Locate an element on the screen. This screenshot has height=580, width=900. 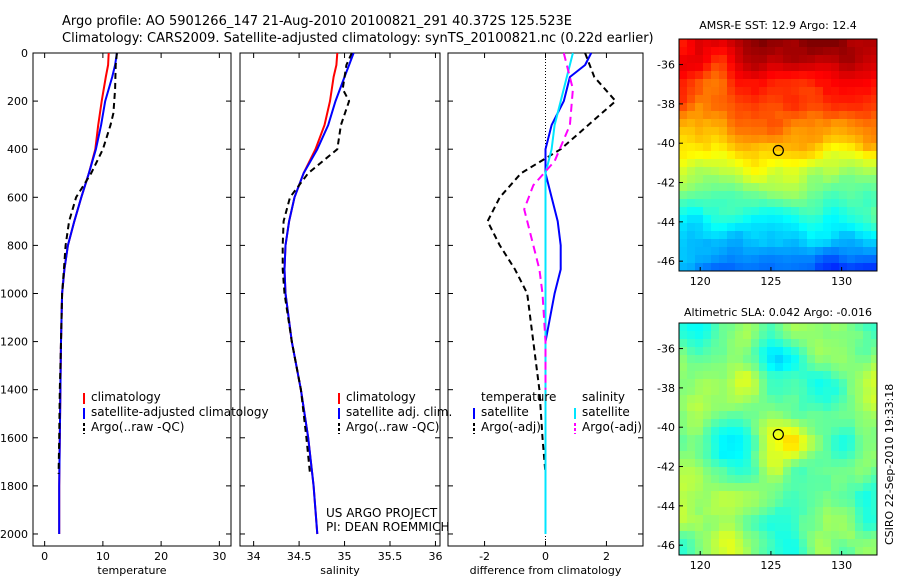
temperature-ytick-label: 0 is located at coordinates (24, 53).